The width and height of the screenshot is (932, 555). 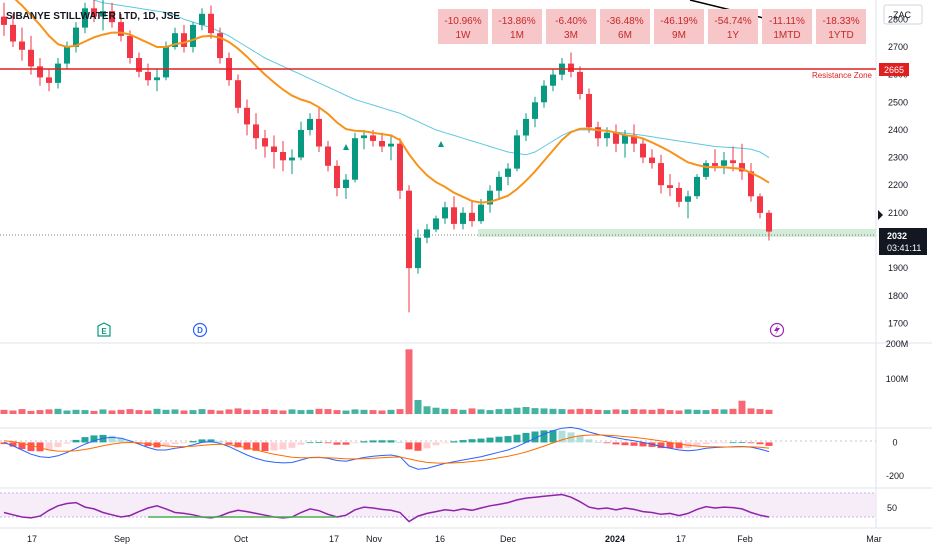 I want to click on dividend-marker: D, so click(x=200, y=330).